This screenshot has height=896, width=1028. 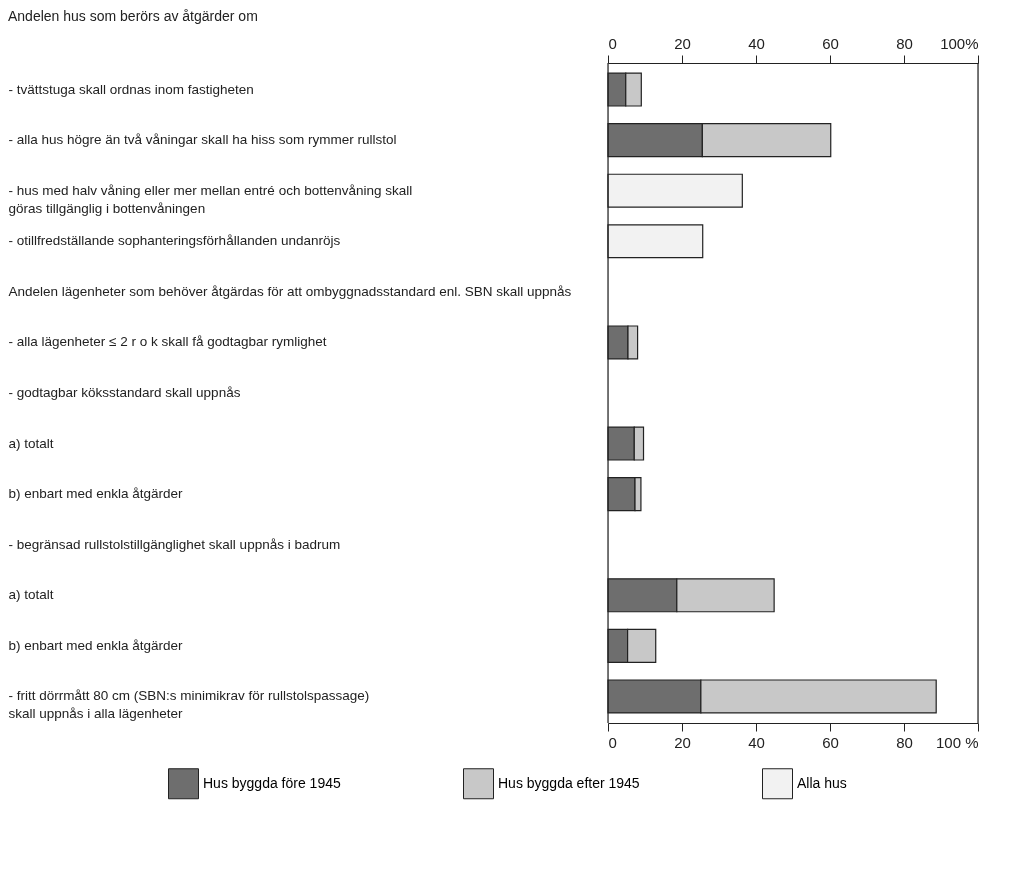 What do you see at coordinates (959, 43) in the screenshot?
I see `x2-tick-label: 100%` at bounding box center [959, 43].